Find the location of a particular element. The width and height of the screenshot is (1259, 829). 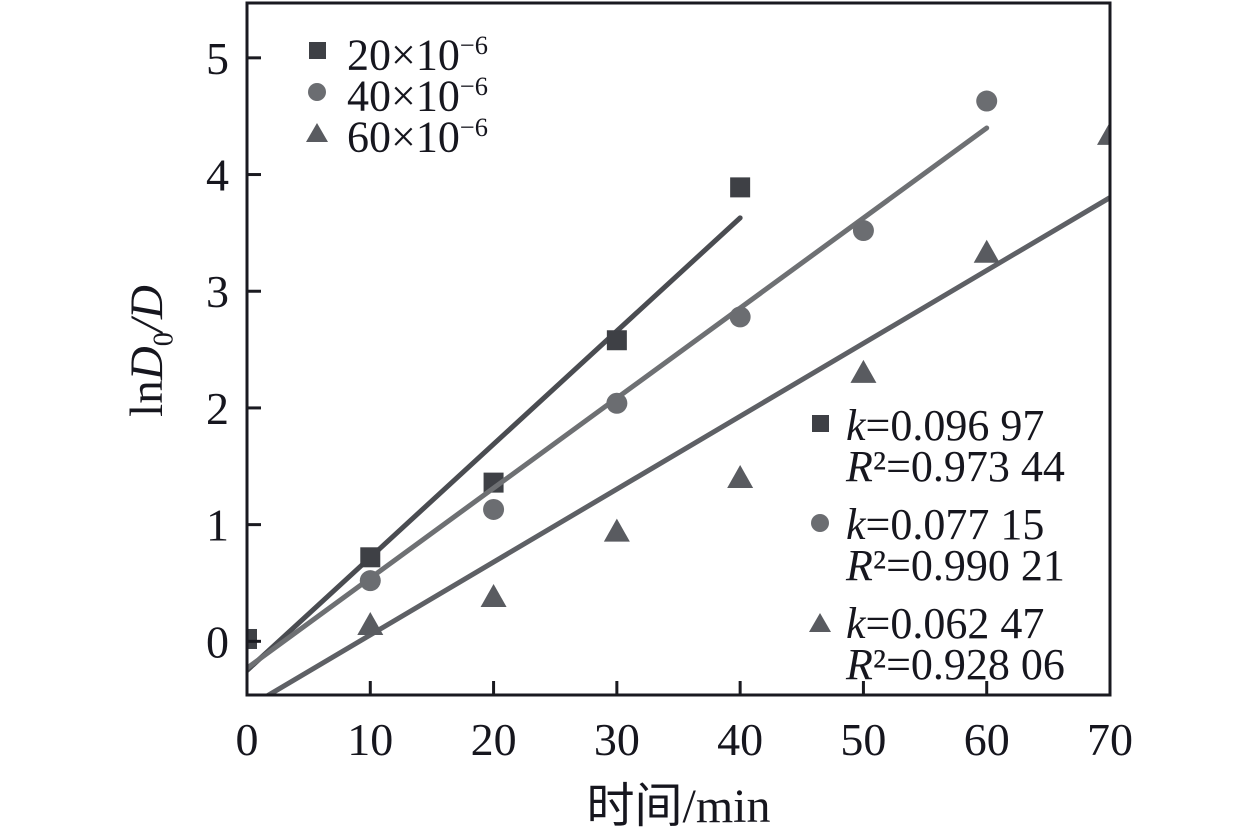

annotation-square: k=0.096 97 R²=0.973 44 is located at coordinates (935, 446).